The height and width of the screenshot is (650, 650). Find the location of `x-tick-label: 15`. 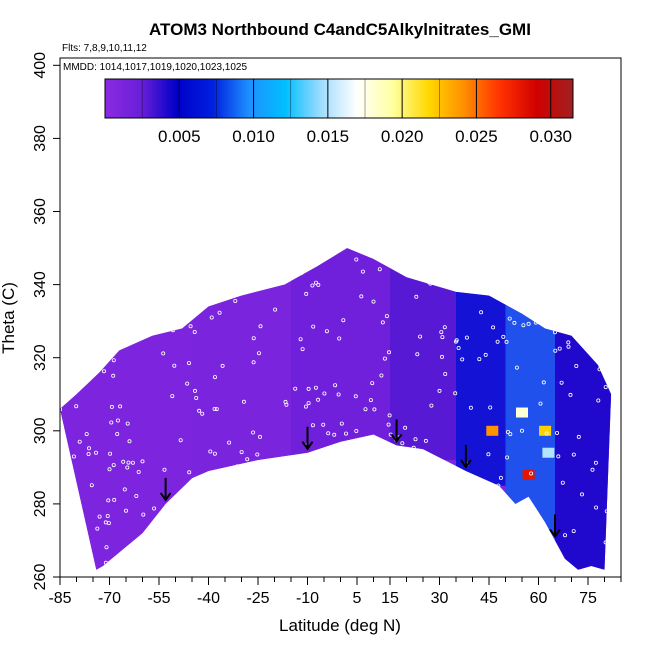

x-tick-label: 15 is located at coordinates (390, 598).